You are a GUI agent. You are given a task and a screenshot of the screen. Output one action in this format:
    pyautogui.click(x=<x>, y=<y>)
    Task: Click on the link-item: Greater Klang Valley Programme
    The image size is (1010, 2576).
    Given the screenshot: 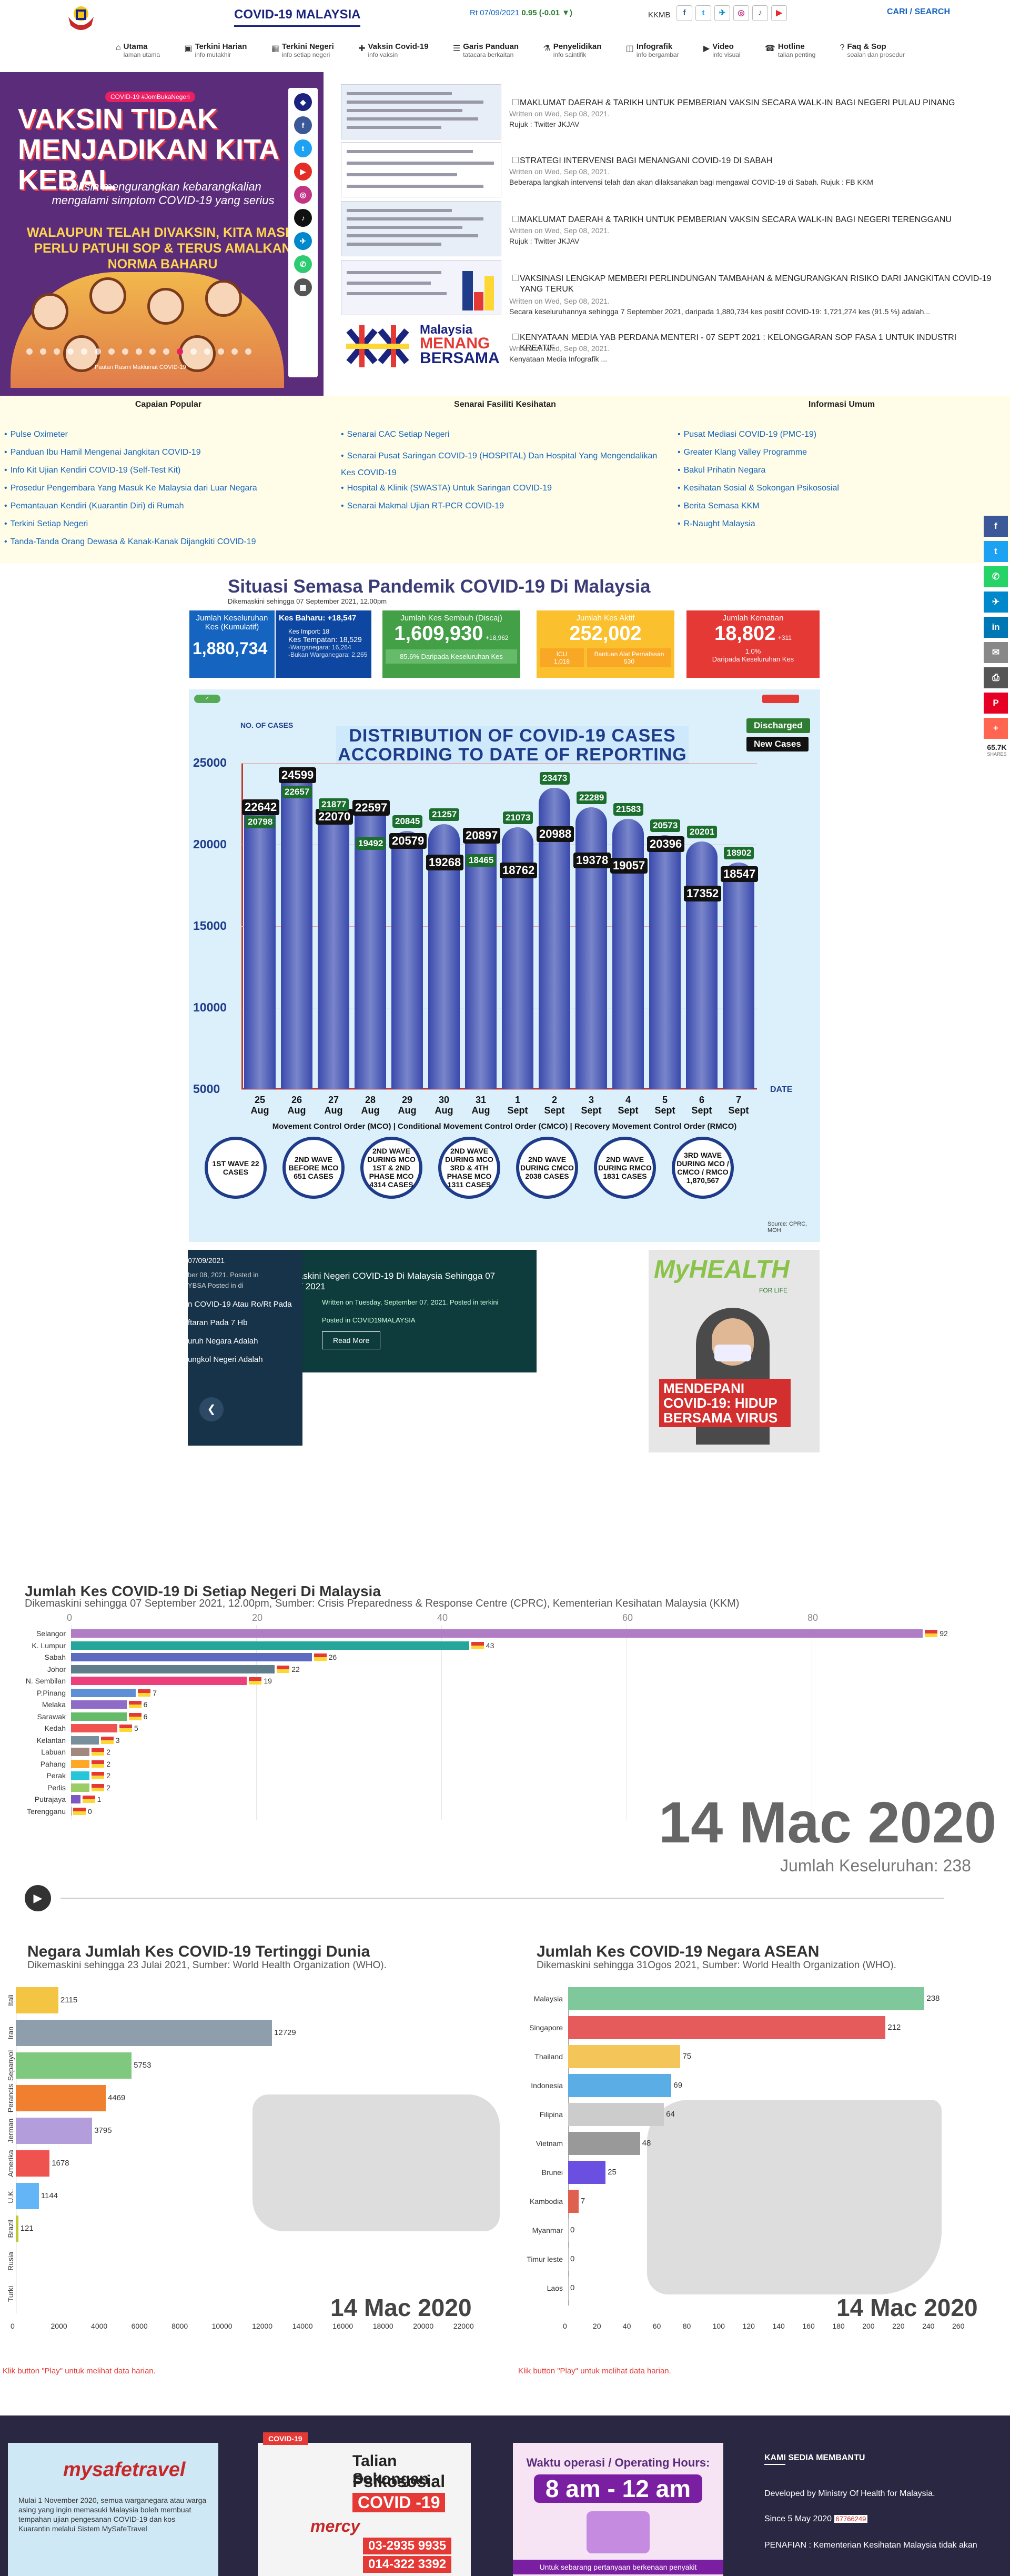 What is the action you would take?
    pyautogui.click(x=742, y=453)
    